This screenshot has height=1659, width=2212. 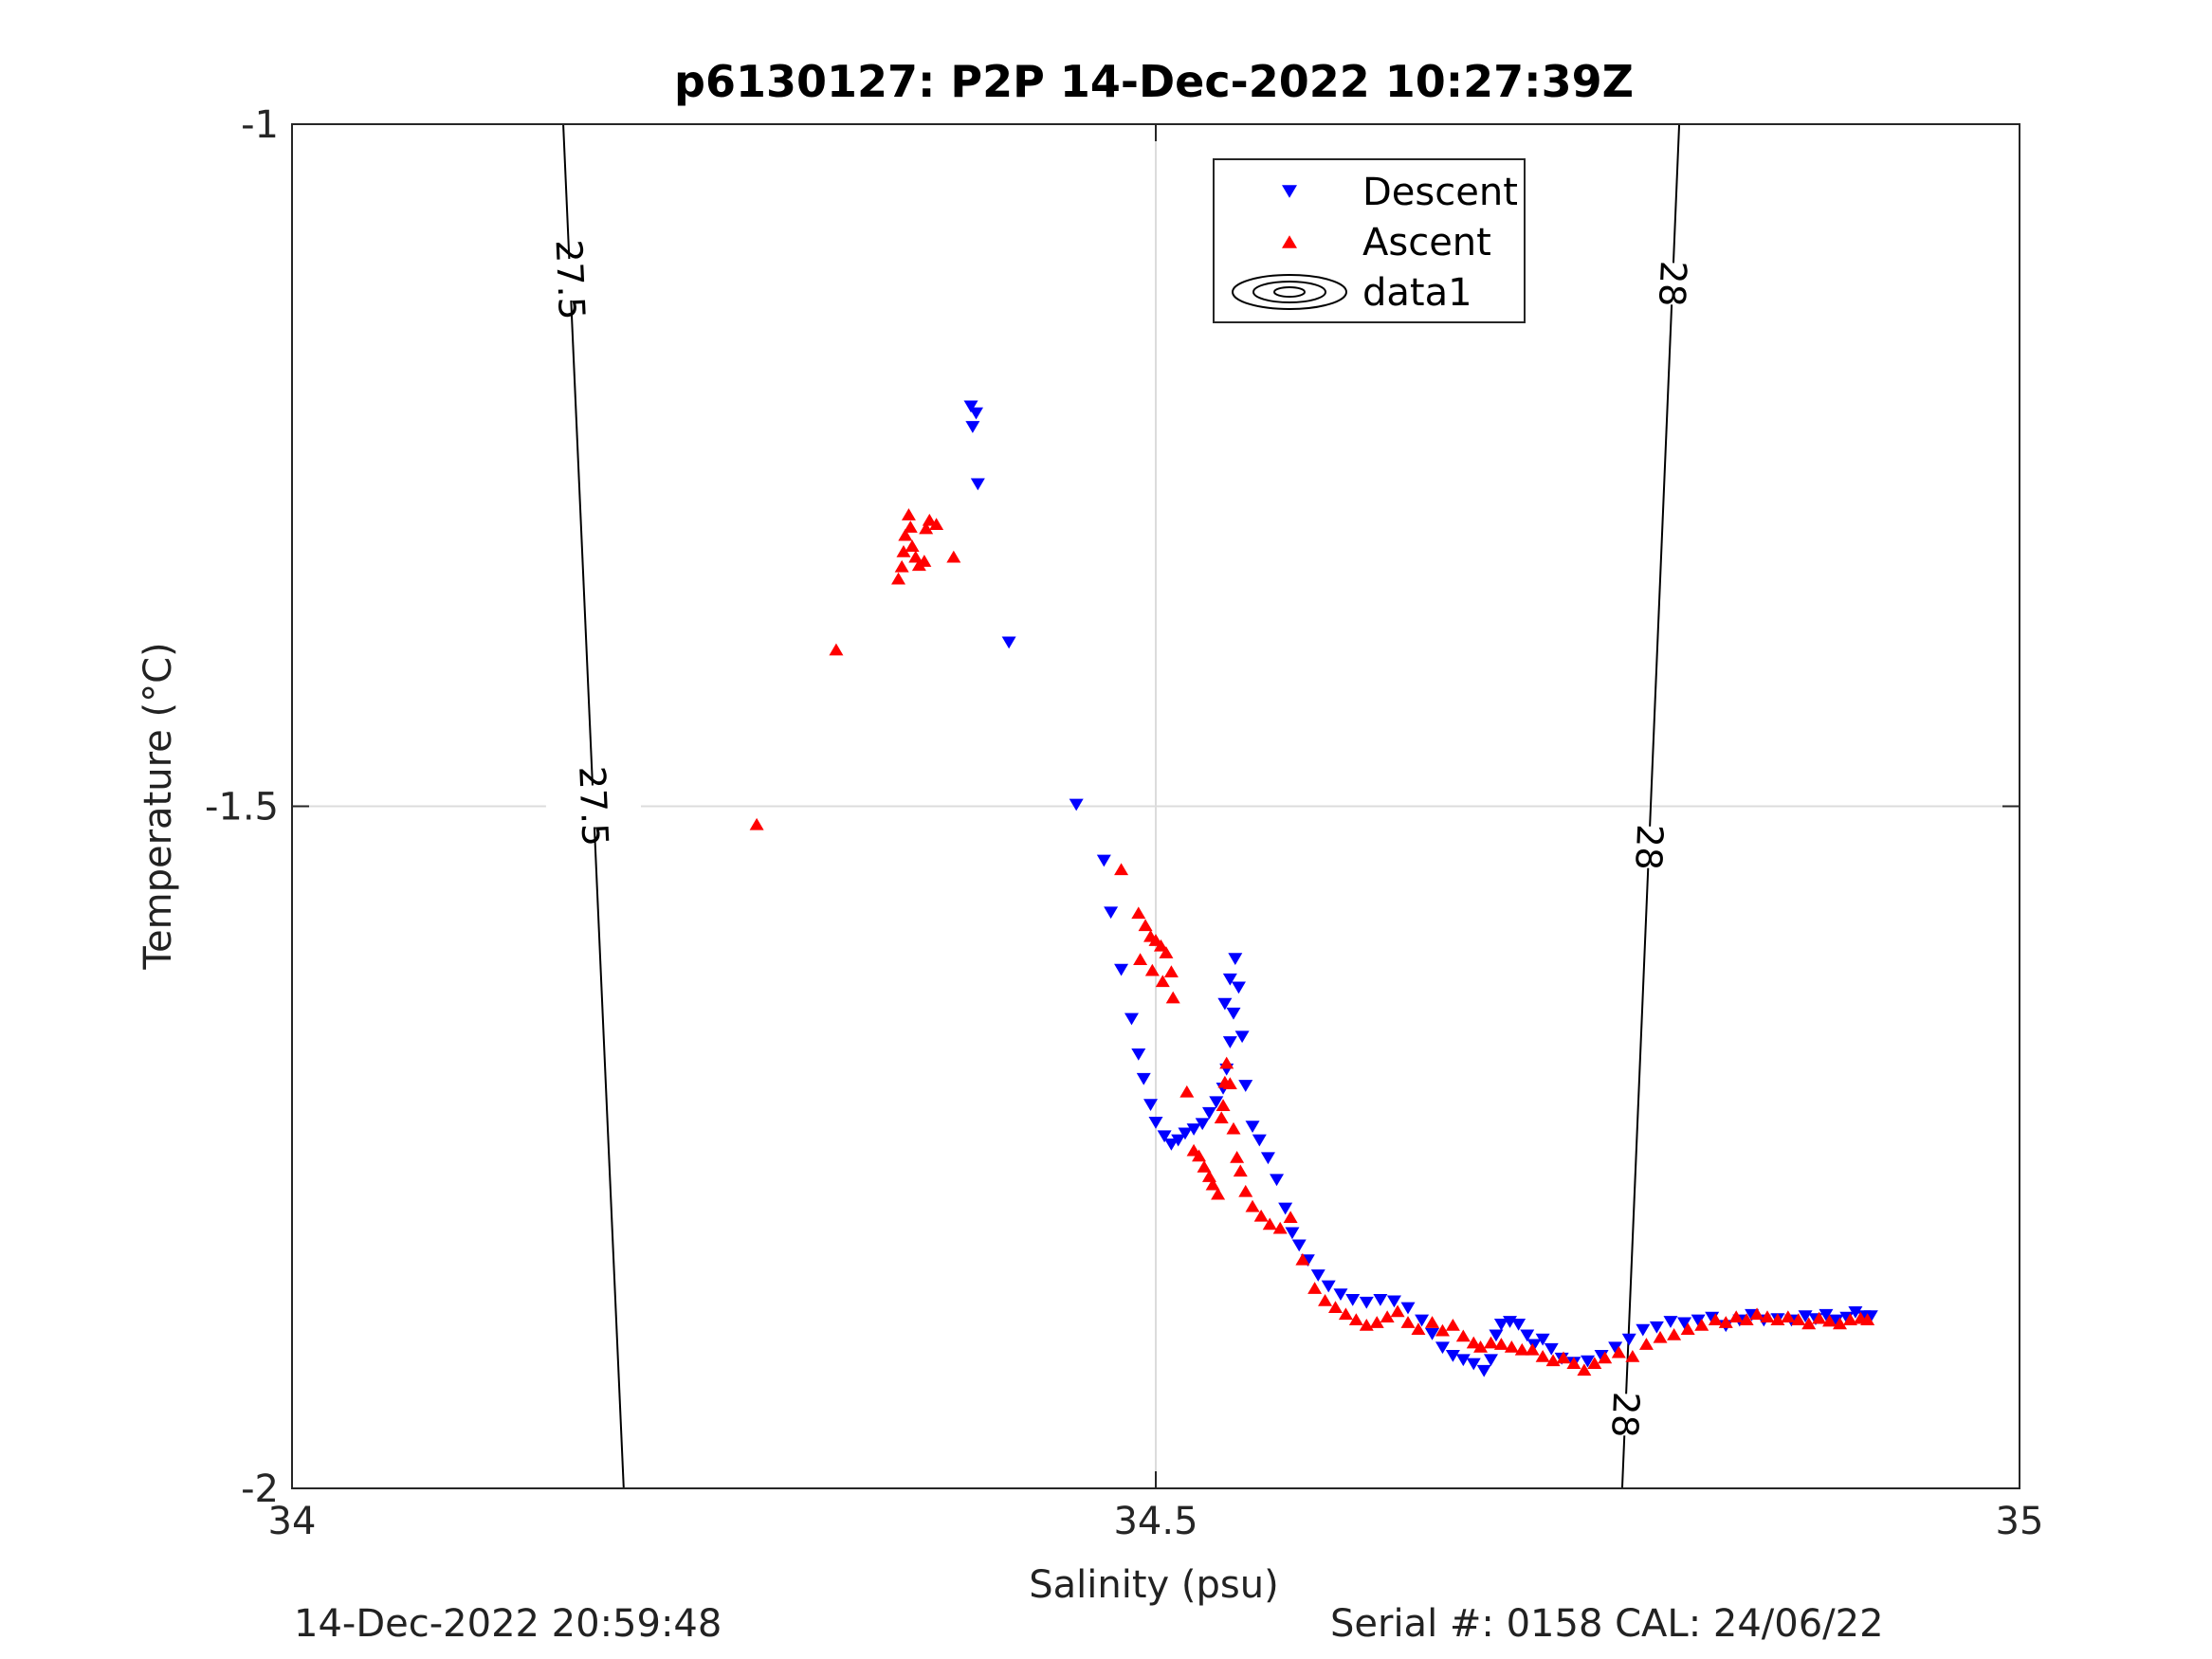 I want to click on y-tick-label: -1.5, so click(x=242, y=808).